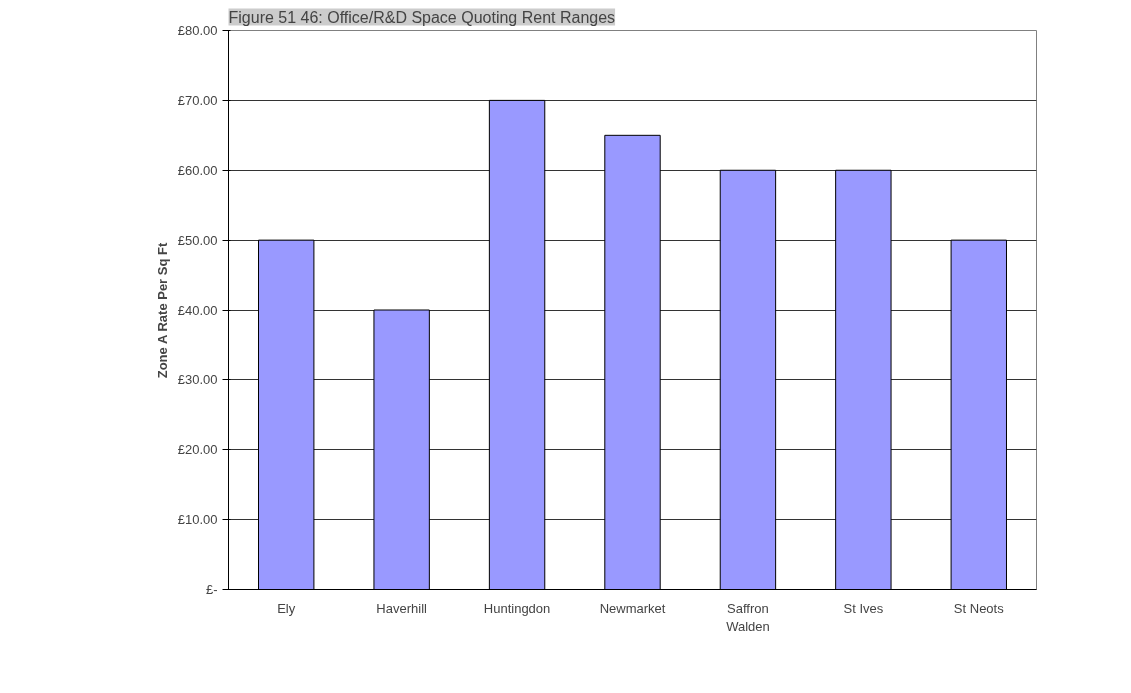 This screenshot has height=693, width=1131. What do you see at coordinates (162, 310) in the screenshot?
I see `y-axis-title: Zone A Rate Per Sq Ft` at bounding box center [162, 310].